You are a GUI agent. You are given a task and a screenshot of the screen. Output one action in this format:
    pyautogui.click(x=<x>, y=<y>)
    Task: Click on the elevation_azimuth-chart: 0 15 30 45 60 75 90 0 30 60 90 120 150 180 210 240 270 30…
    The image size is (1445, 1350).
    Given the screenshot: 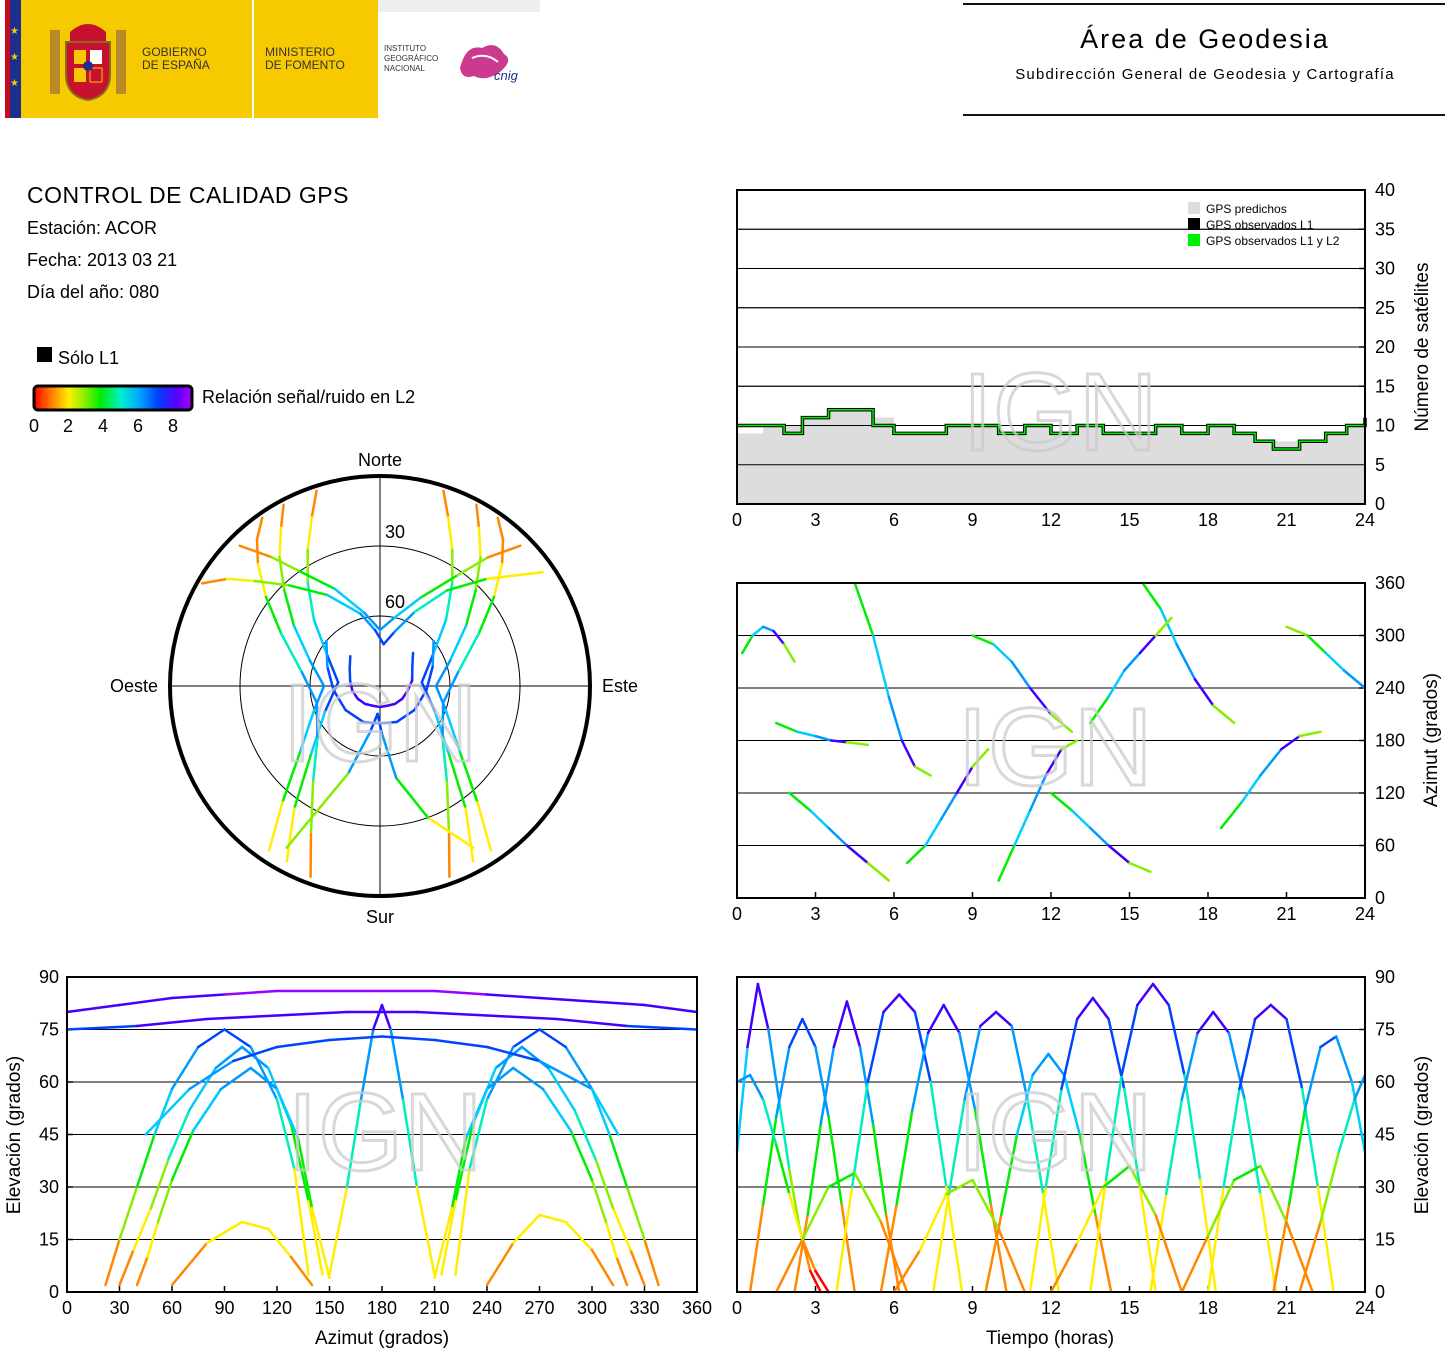 What is the action you would take?
    pyautogui.click(x=358, y=1158)
    